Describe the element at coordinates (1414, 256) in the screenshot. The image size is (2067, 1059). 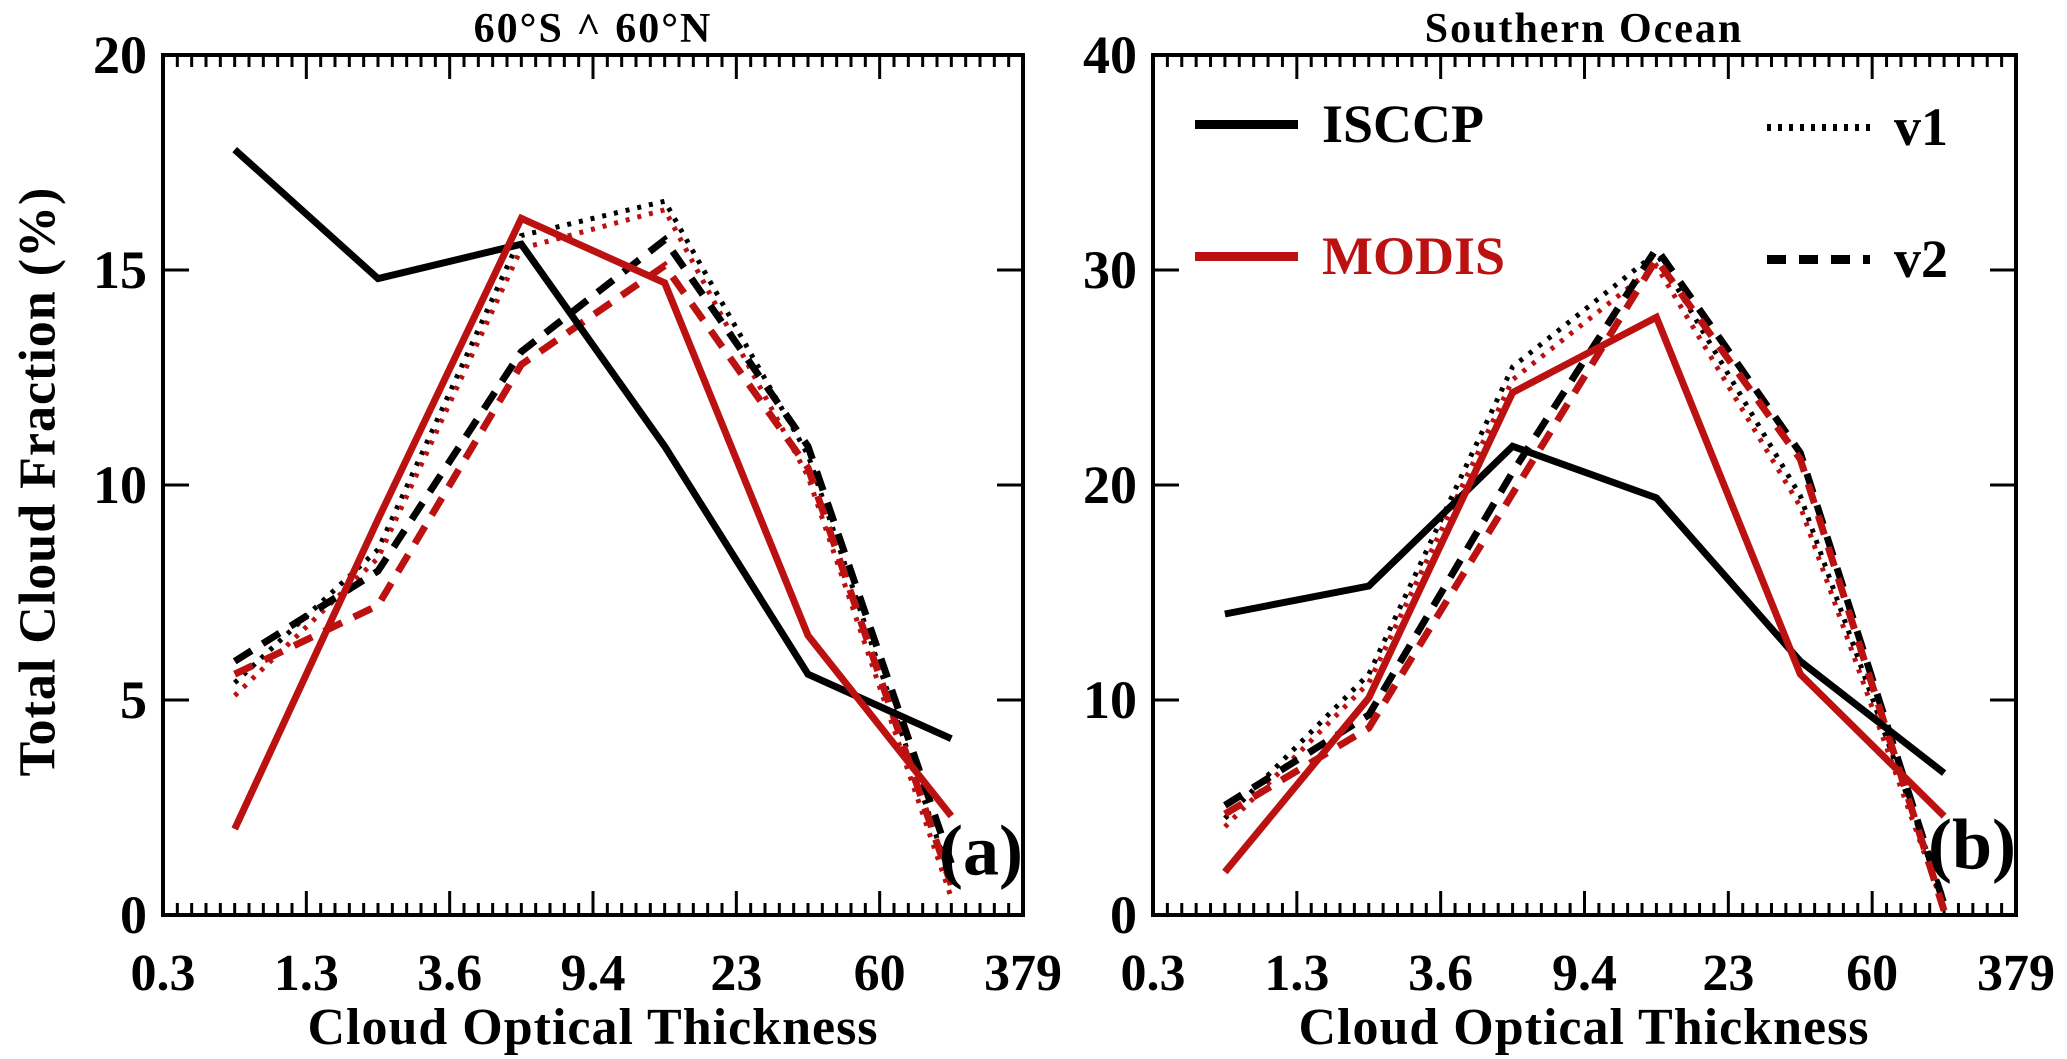
I see `modis-legend-label: MODIS` at that location.